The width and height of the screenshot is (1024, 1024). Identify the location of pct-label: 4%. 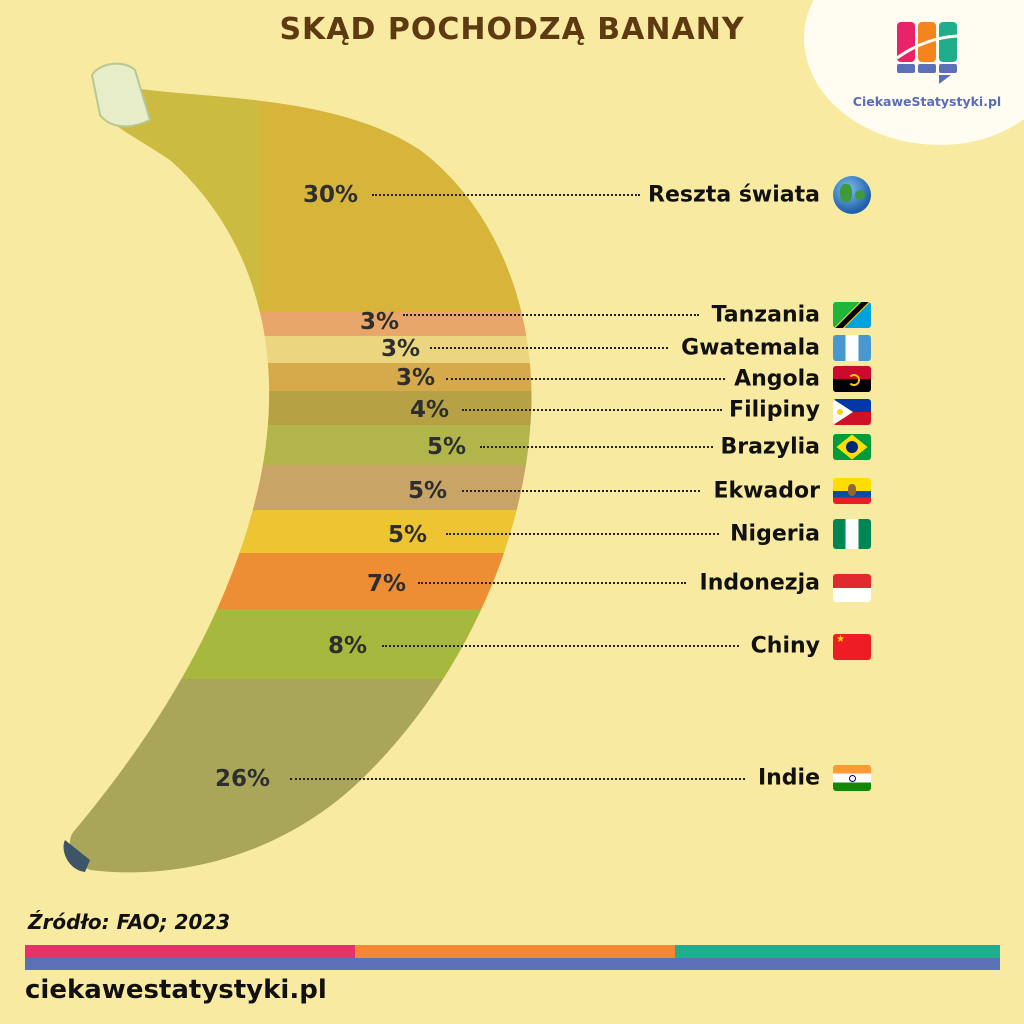
(430, 410).